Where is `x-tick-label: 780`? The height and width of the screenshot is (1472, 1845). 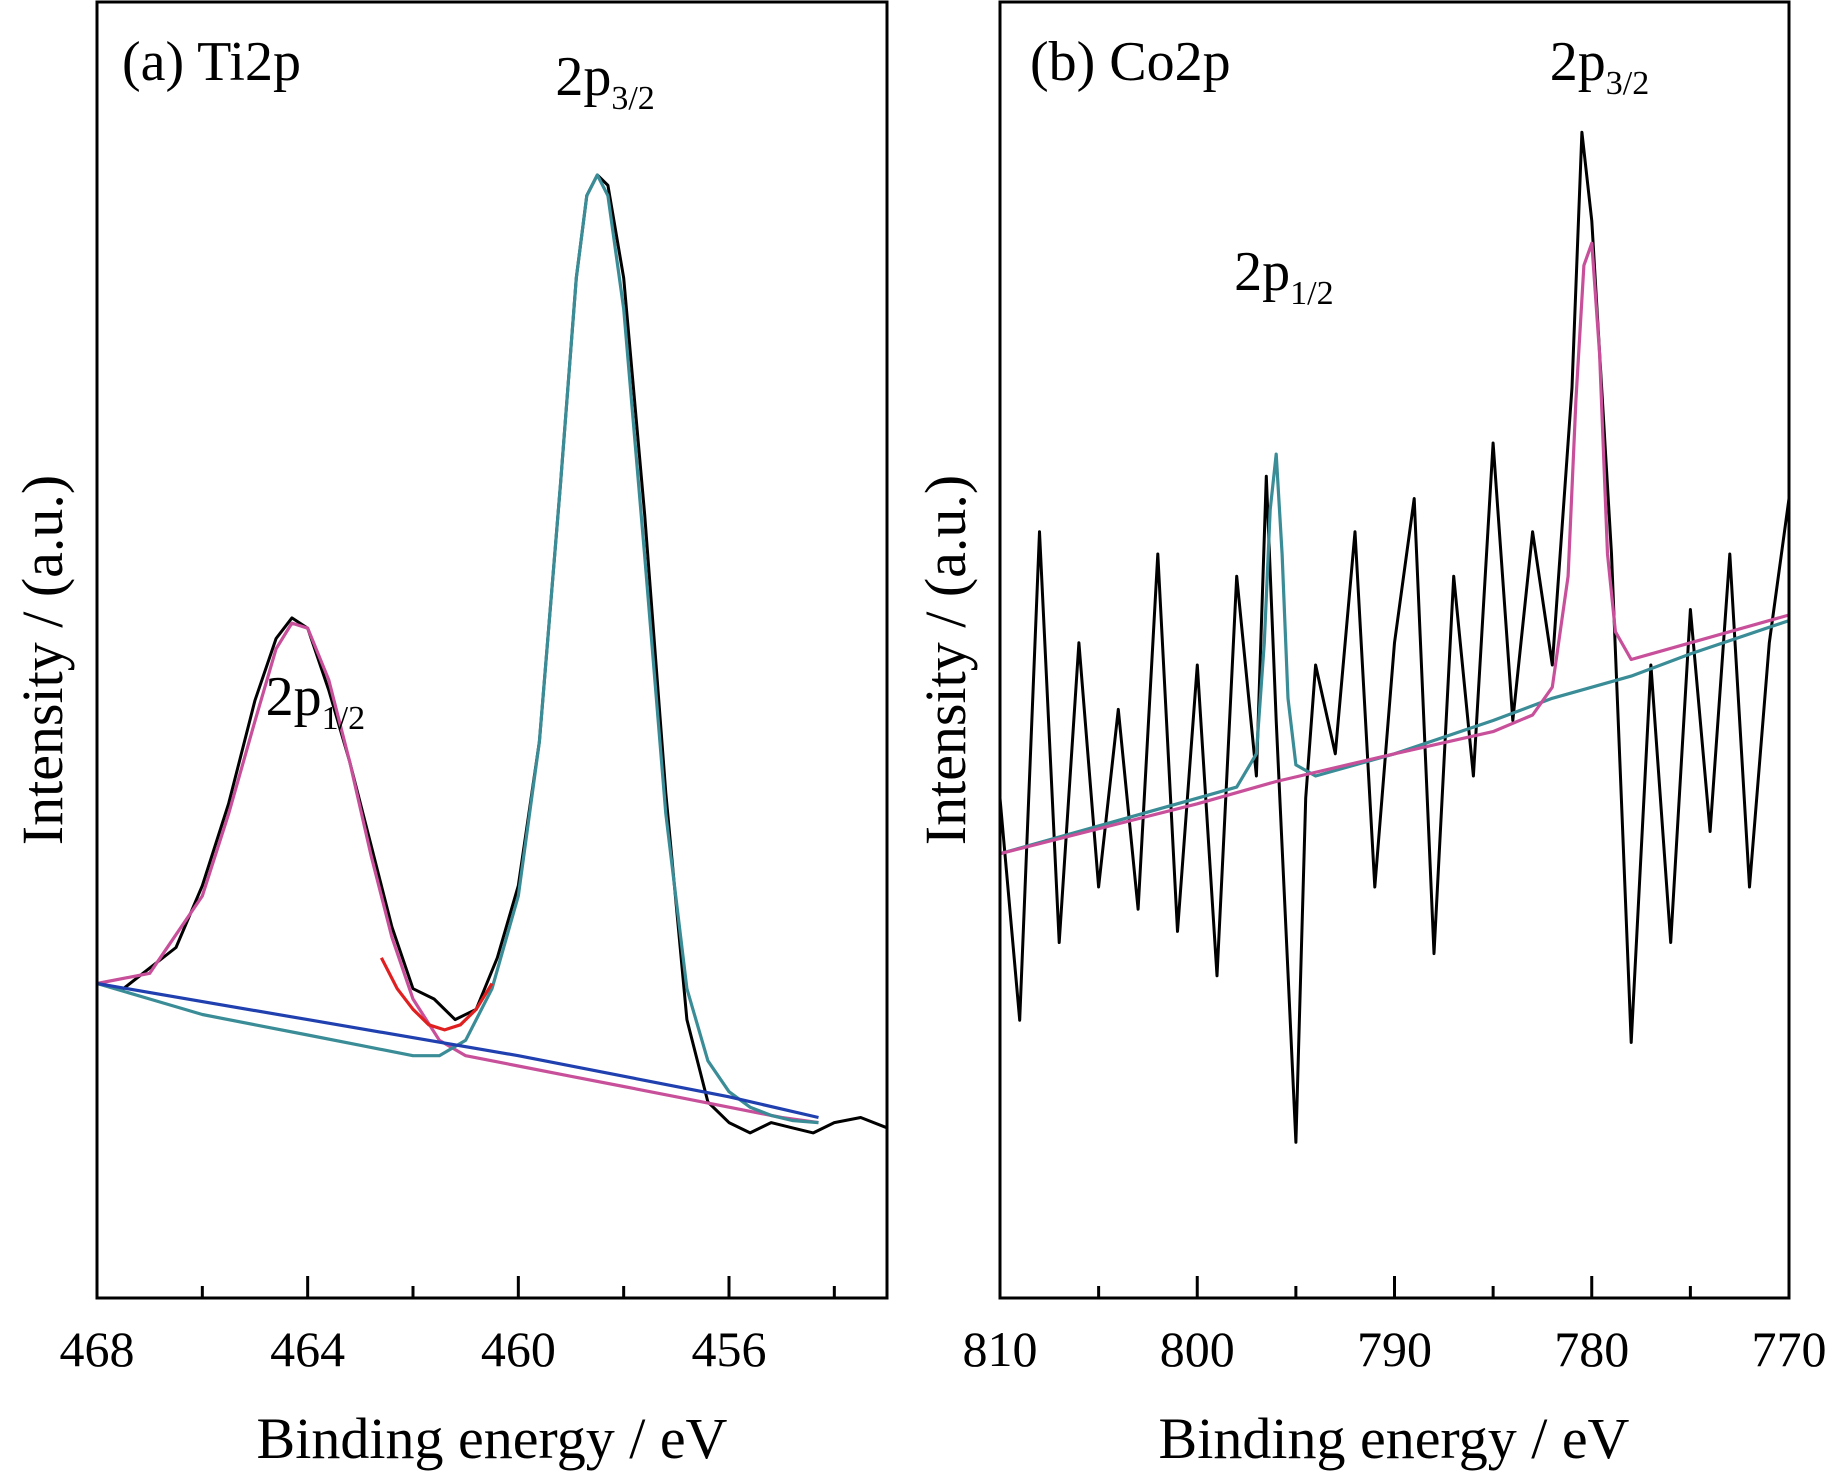
x-tick-label: 780 is located at coordinates (1591, 1349).